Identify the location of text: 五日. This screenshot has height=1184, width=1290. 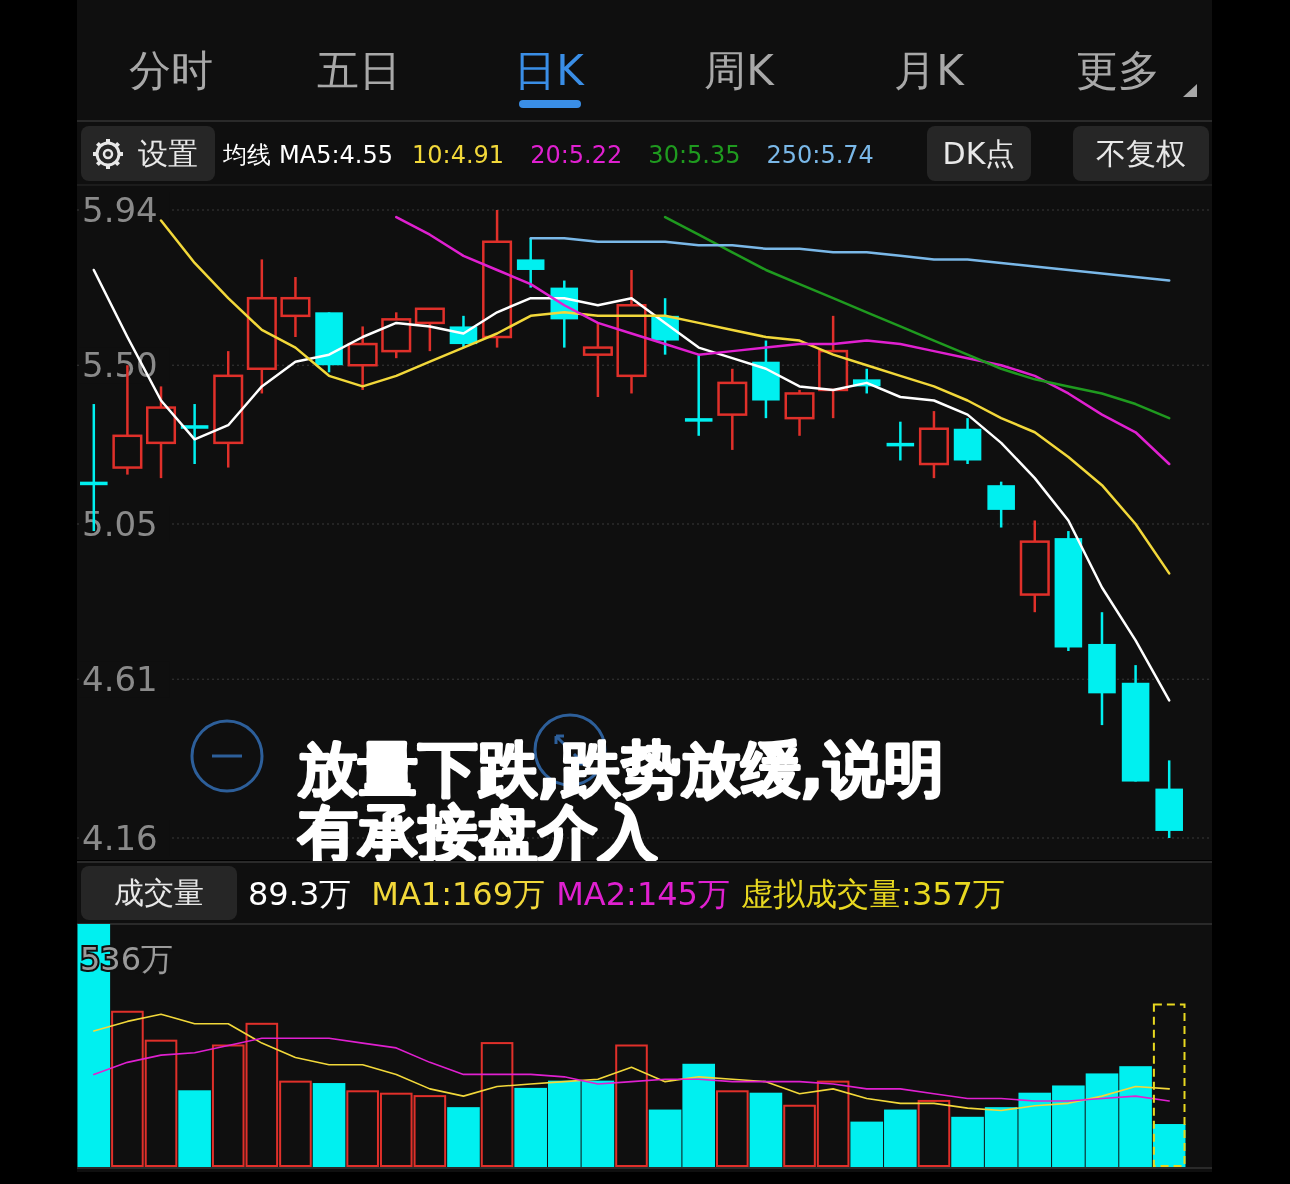
(359, 70).